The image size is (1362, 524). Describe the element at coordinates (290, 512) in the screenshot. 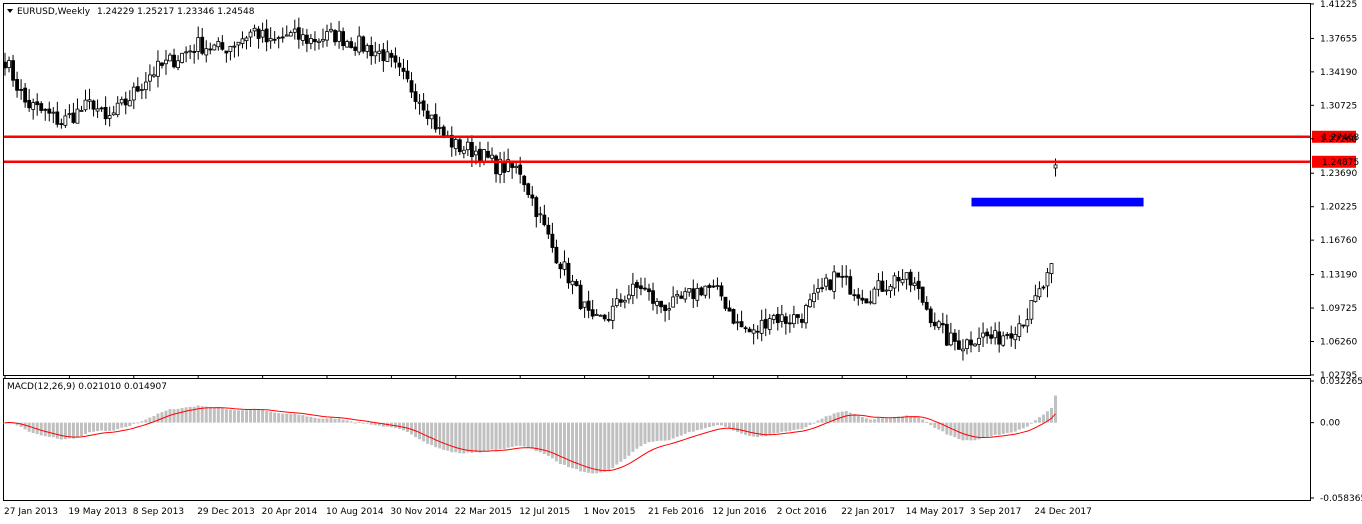

I see `x-tick-label: 20 Apr 2014` at that location.